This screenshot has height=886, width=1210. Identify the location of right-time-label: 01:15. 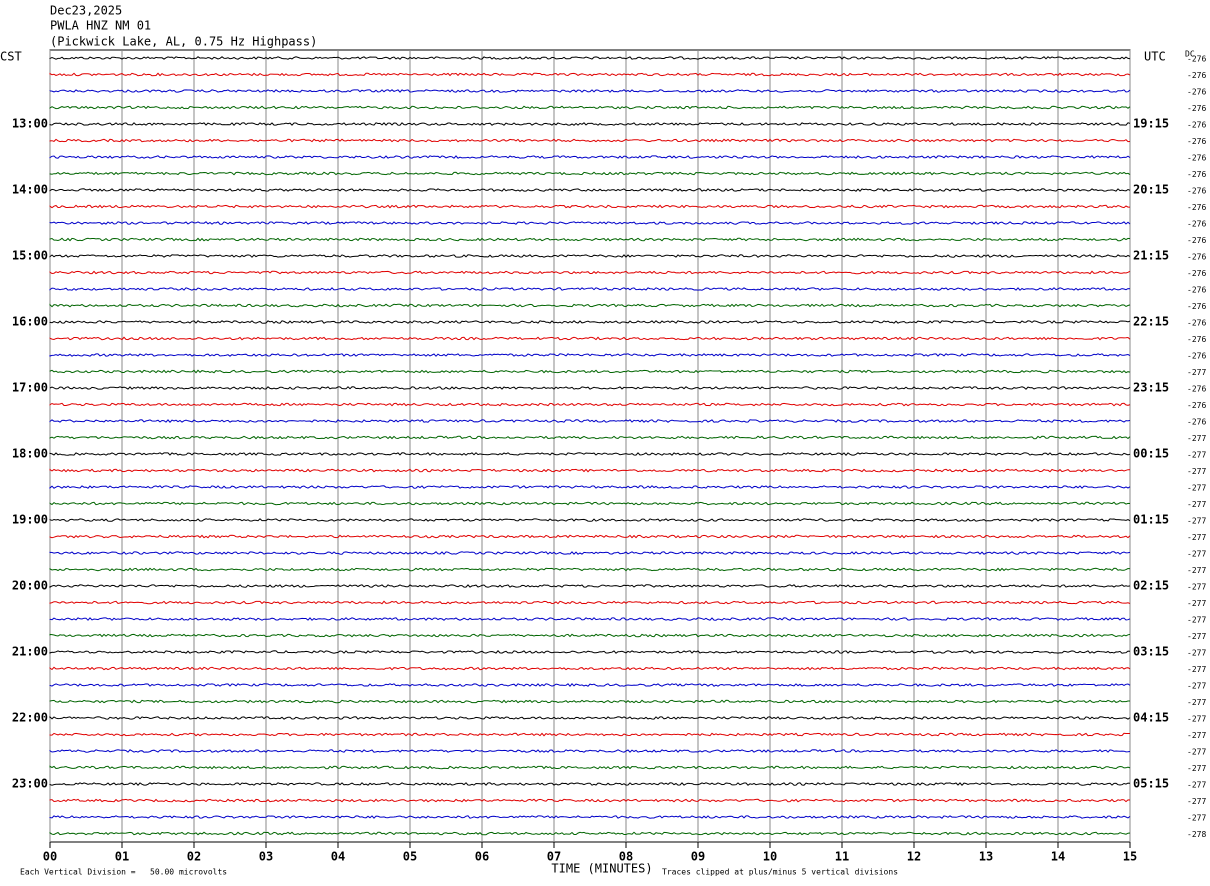
(1151, 520).